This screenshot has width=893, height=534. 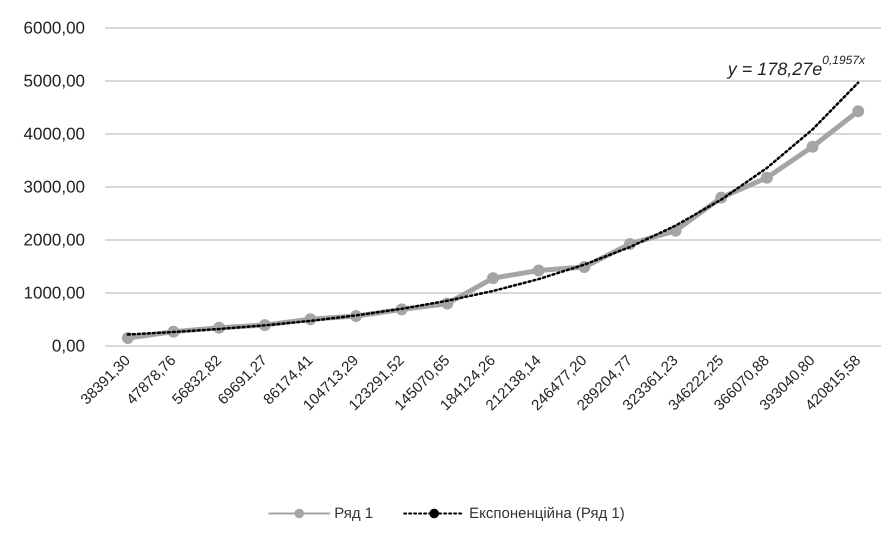 What do you see at coordinates (354, 513) in the screenshot?
I see `legend-label: Ряд 1` at bounding box center [354, 513].